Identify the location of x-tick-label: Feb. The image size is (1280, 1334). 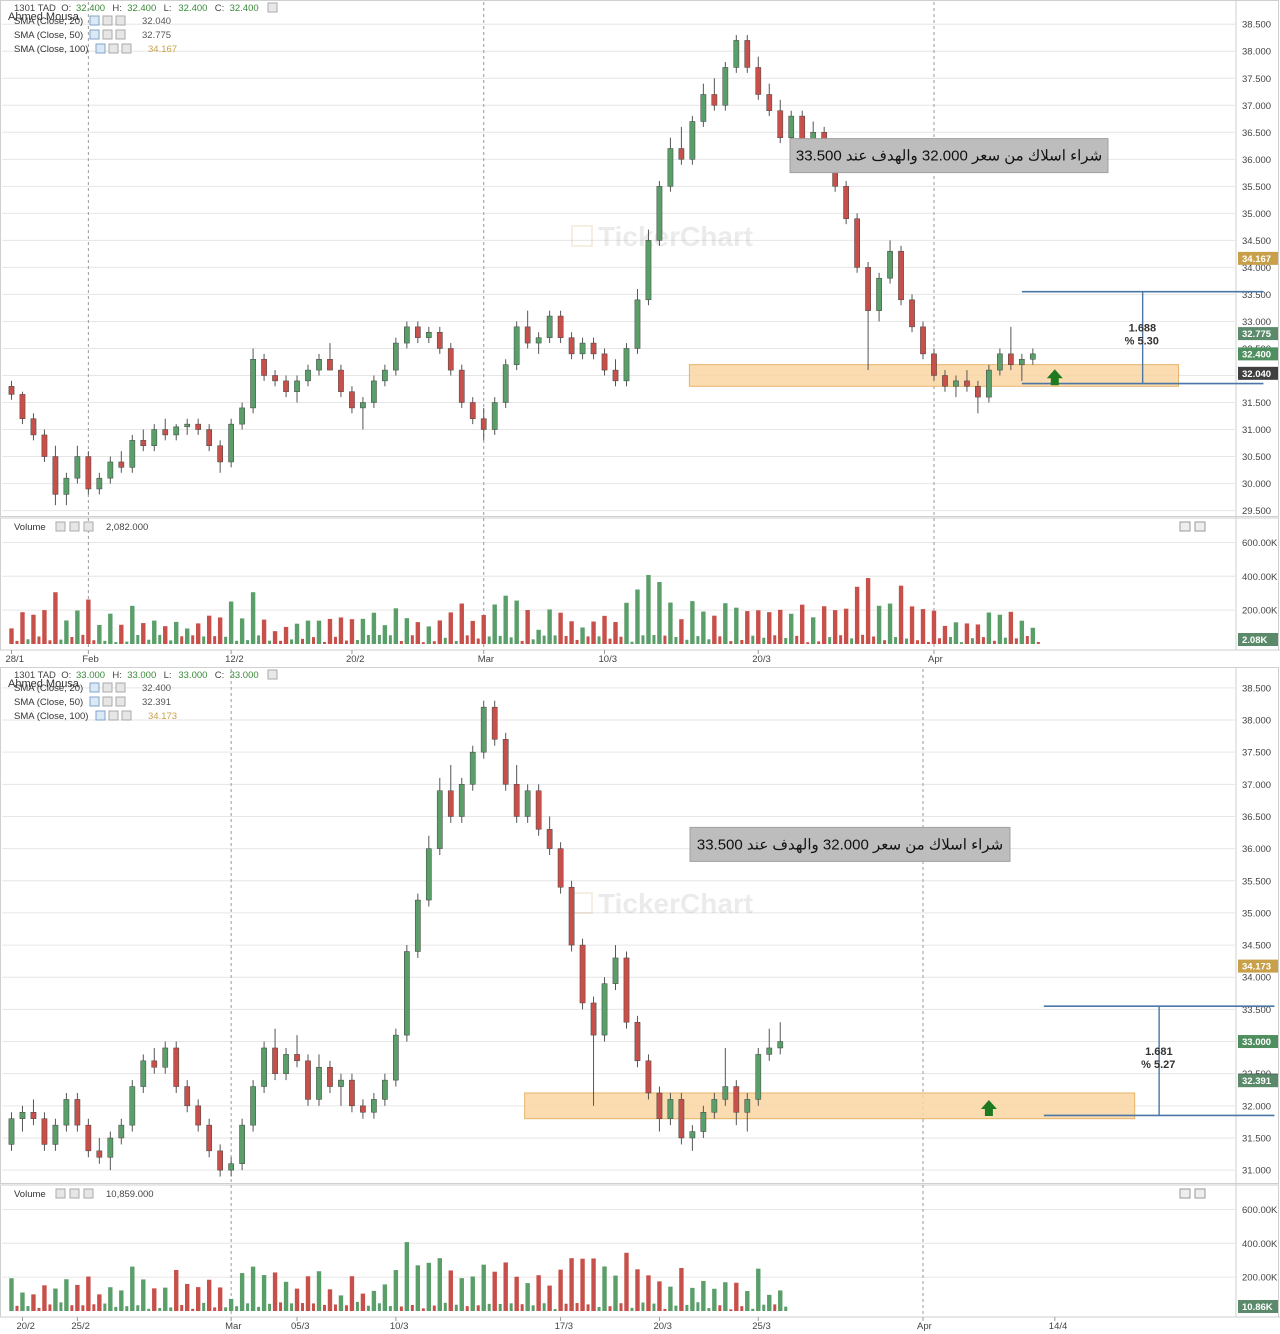
(90, 659).